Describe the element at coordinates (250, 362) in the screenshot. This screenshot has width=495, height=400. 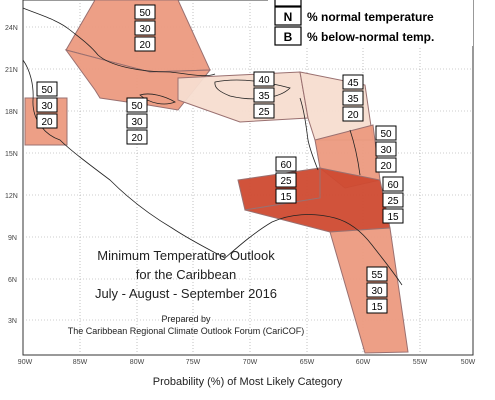
I see `lon-label: 70W` at that location.